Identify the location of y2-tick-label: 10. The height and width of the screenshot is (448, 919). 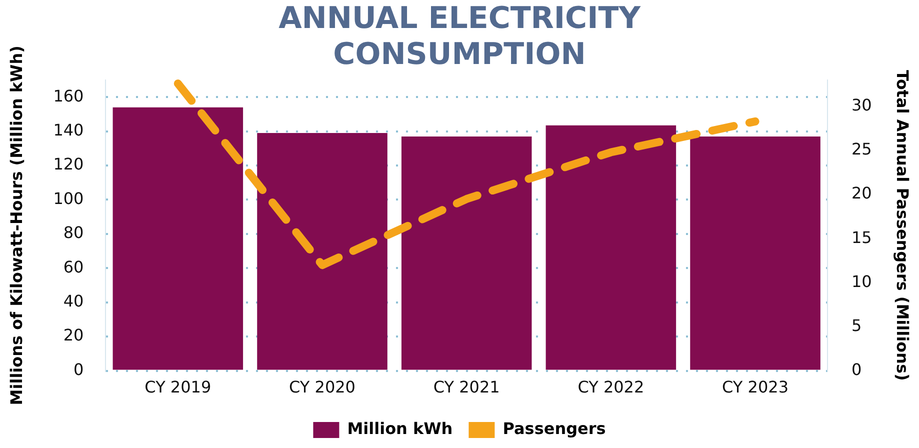
(861, 281).